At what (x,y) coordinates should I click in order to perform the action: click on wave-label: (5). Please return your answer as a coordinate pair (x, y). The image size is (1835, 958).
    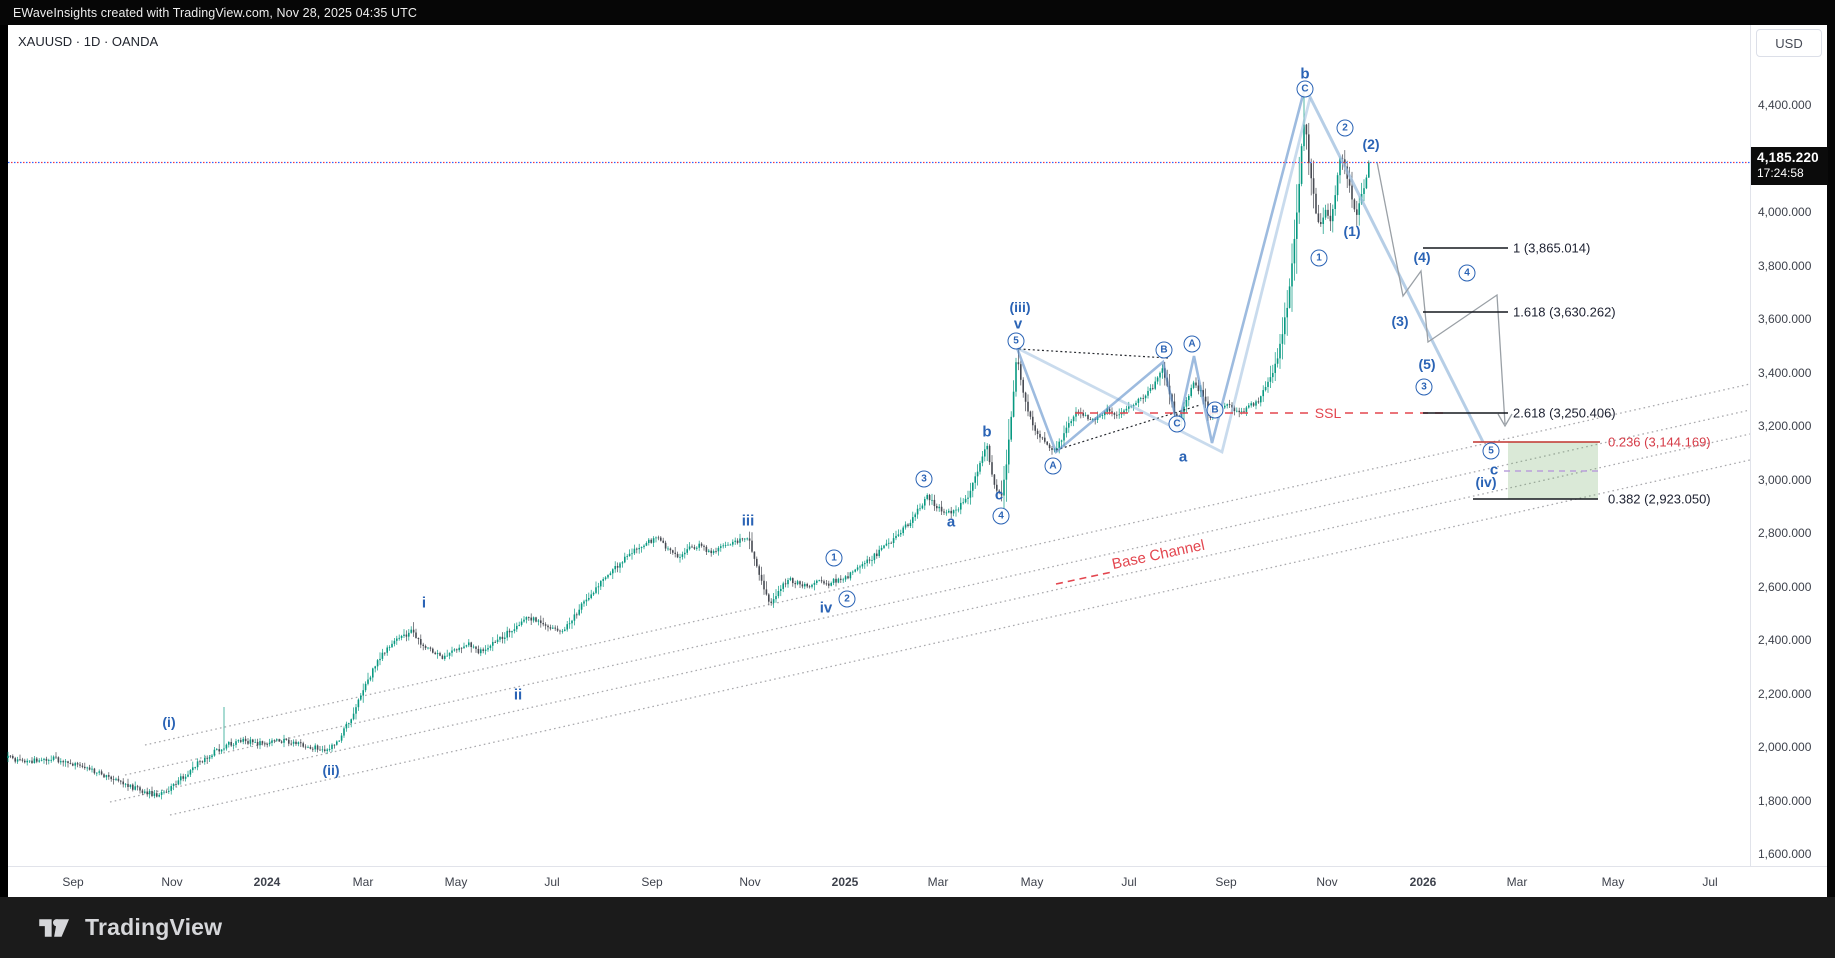
    Looking at the image, I should click on (1427, 364).